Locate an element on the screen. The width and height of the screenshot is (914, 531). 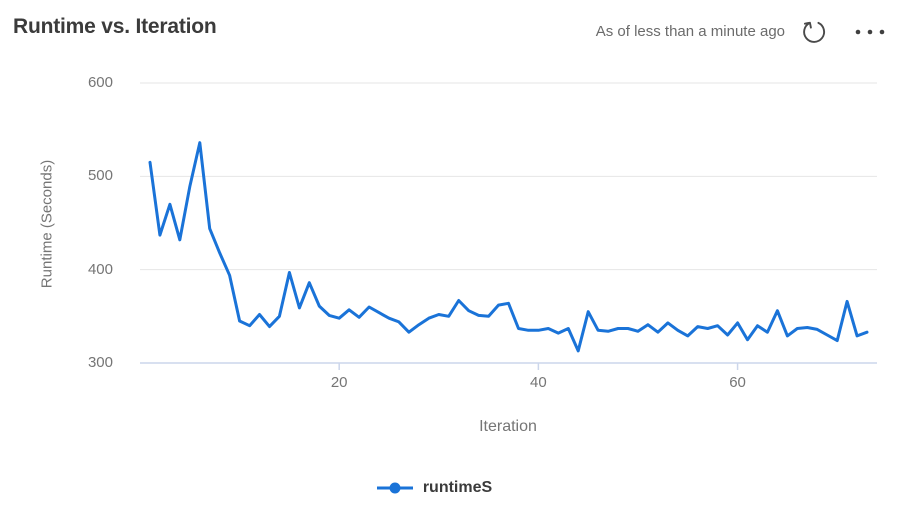
ellipsis-icon is located at coordinates (870, 32).